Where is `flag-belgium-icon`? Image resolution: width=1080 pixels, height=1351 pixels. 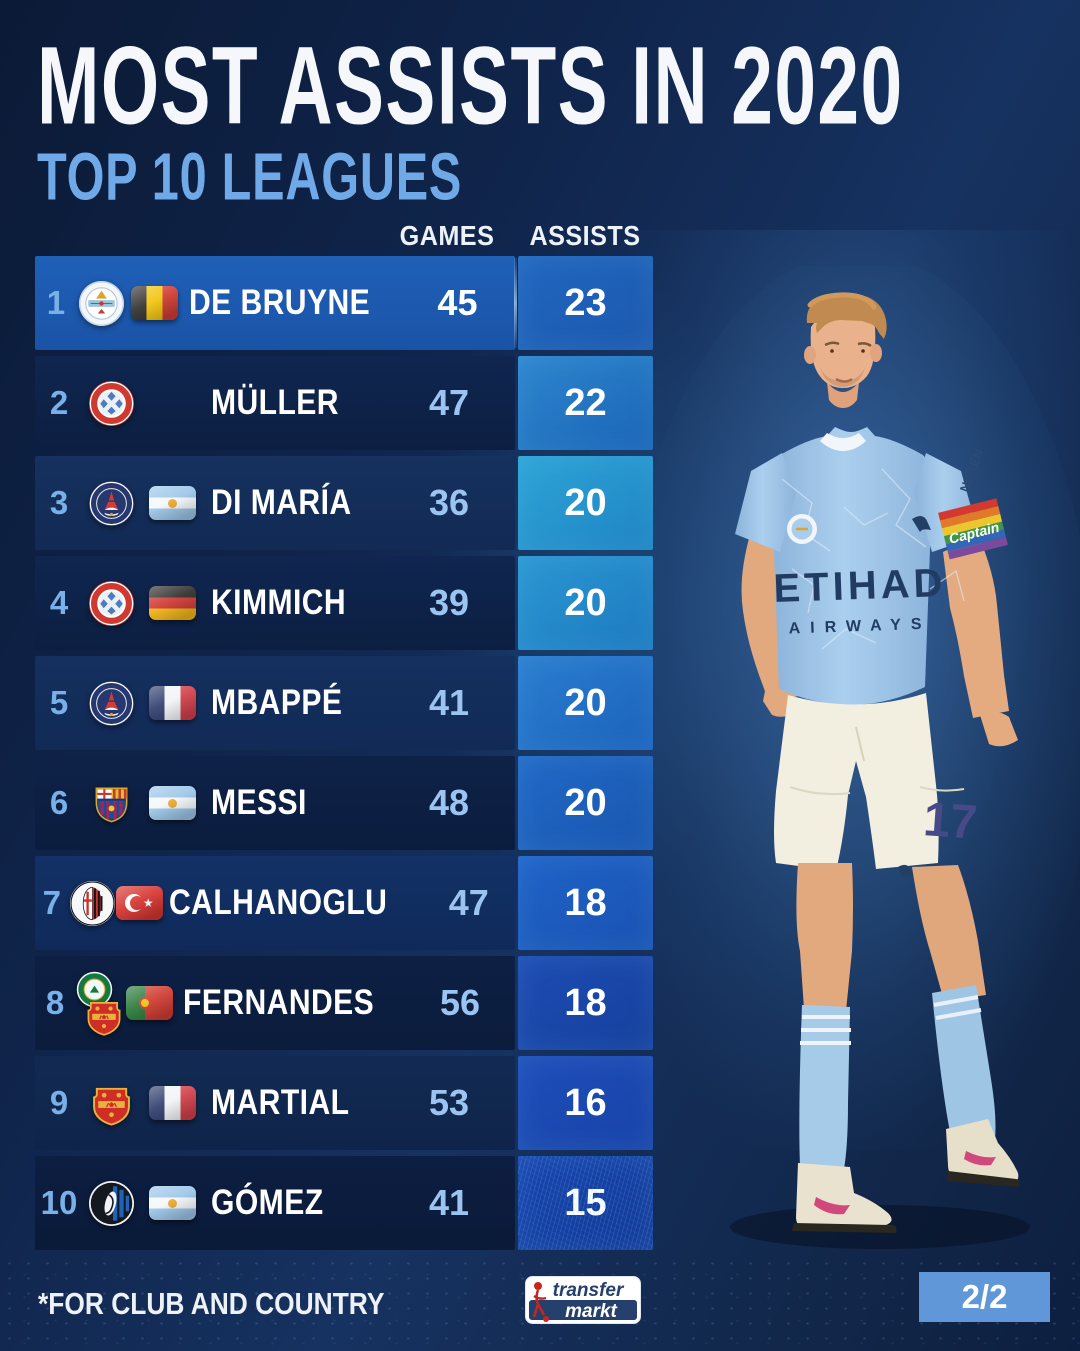 flag-belgium-icon is located at coordinates (154, 303).